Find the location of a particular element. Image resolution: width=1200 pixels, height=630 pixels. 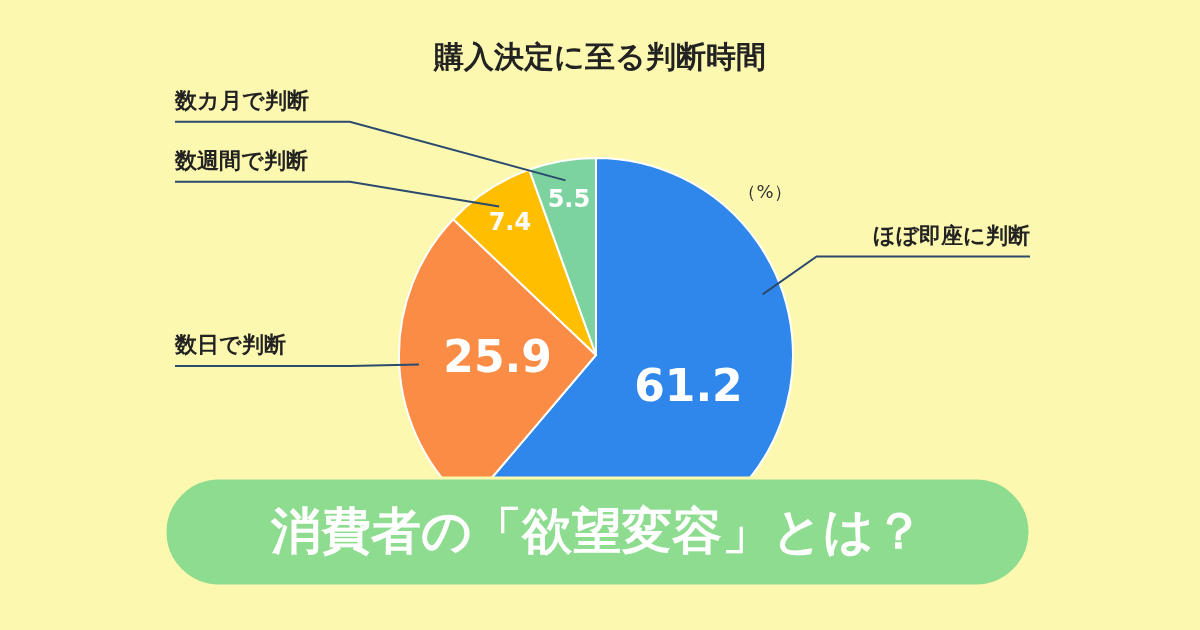

slice-label: 数日で判断 is located at coordinates (230, 345).